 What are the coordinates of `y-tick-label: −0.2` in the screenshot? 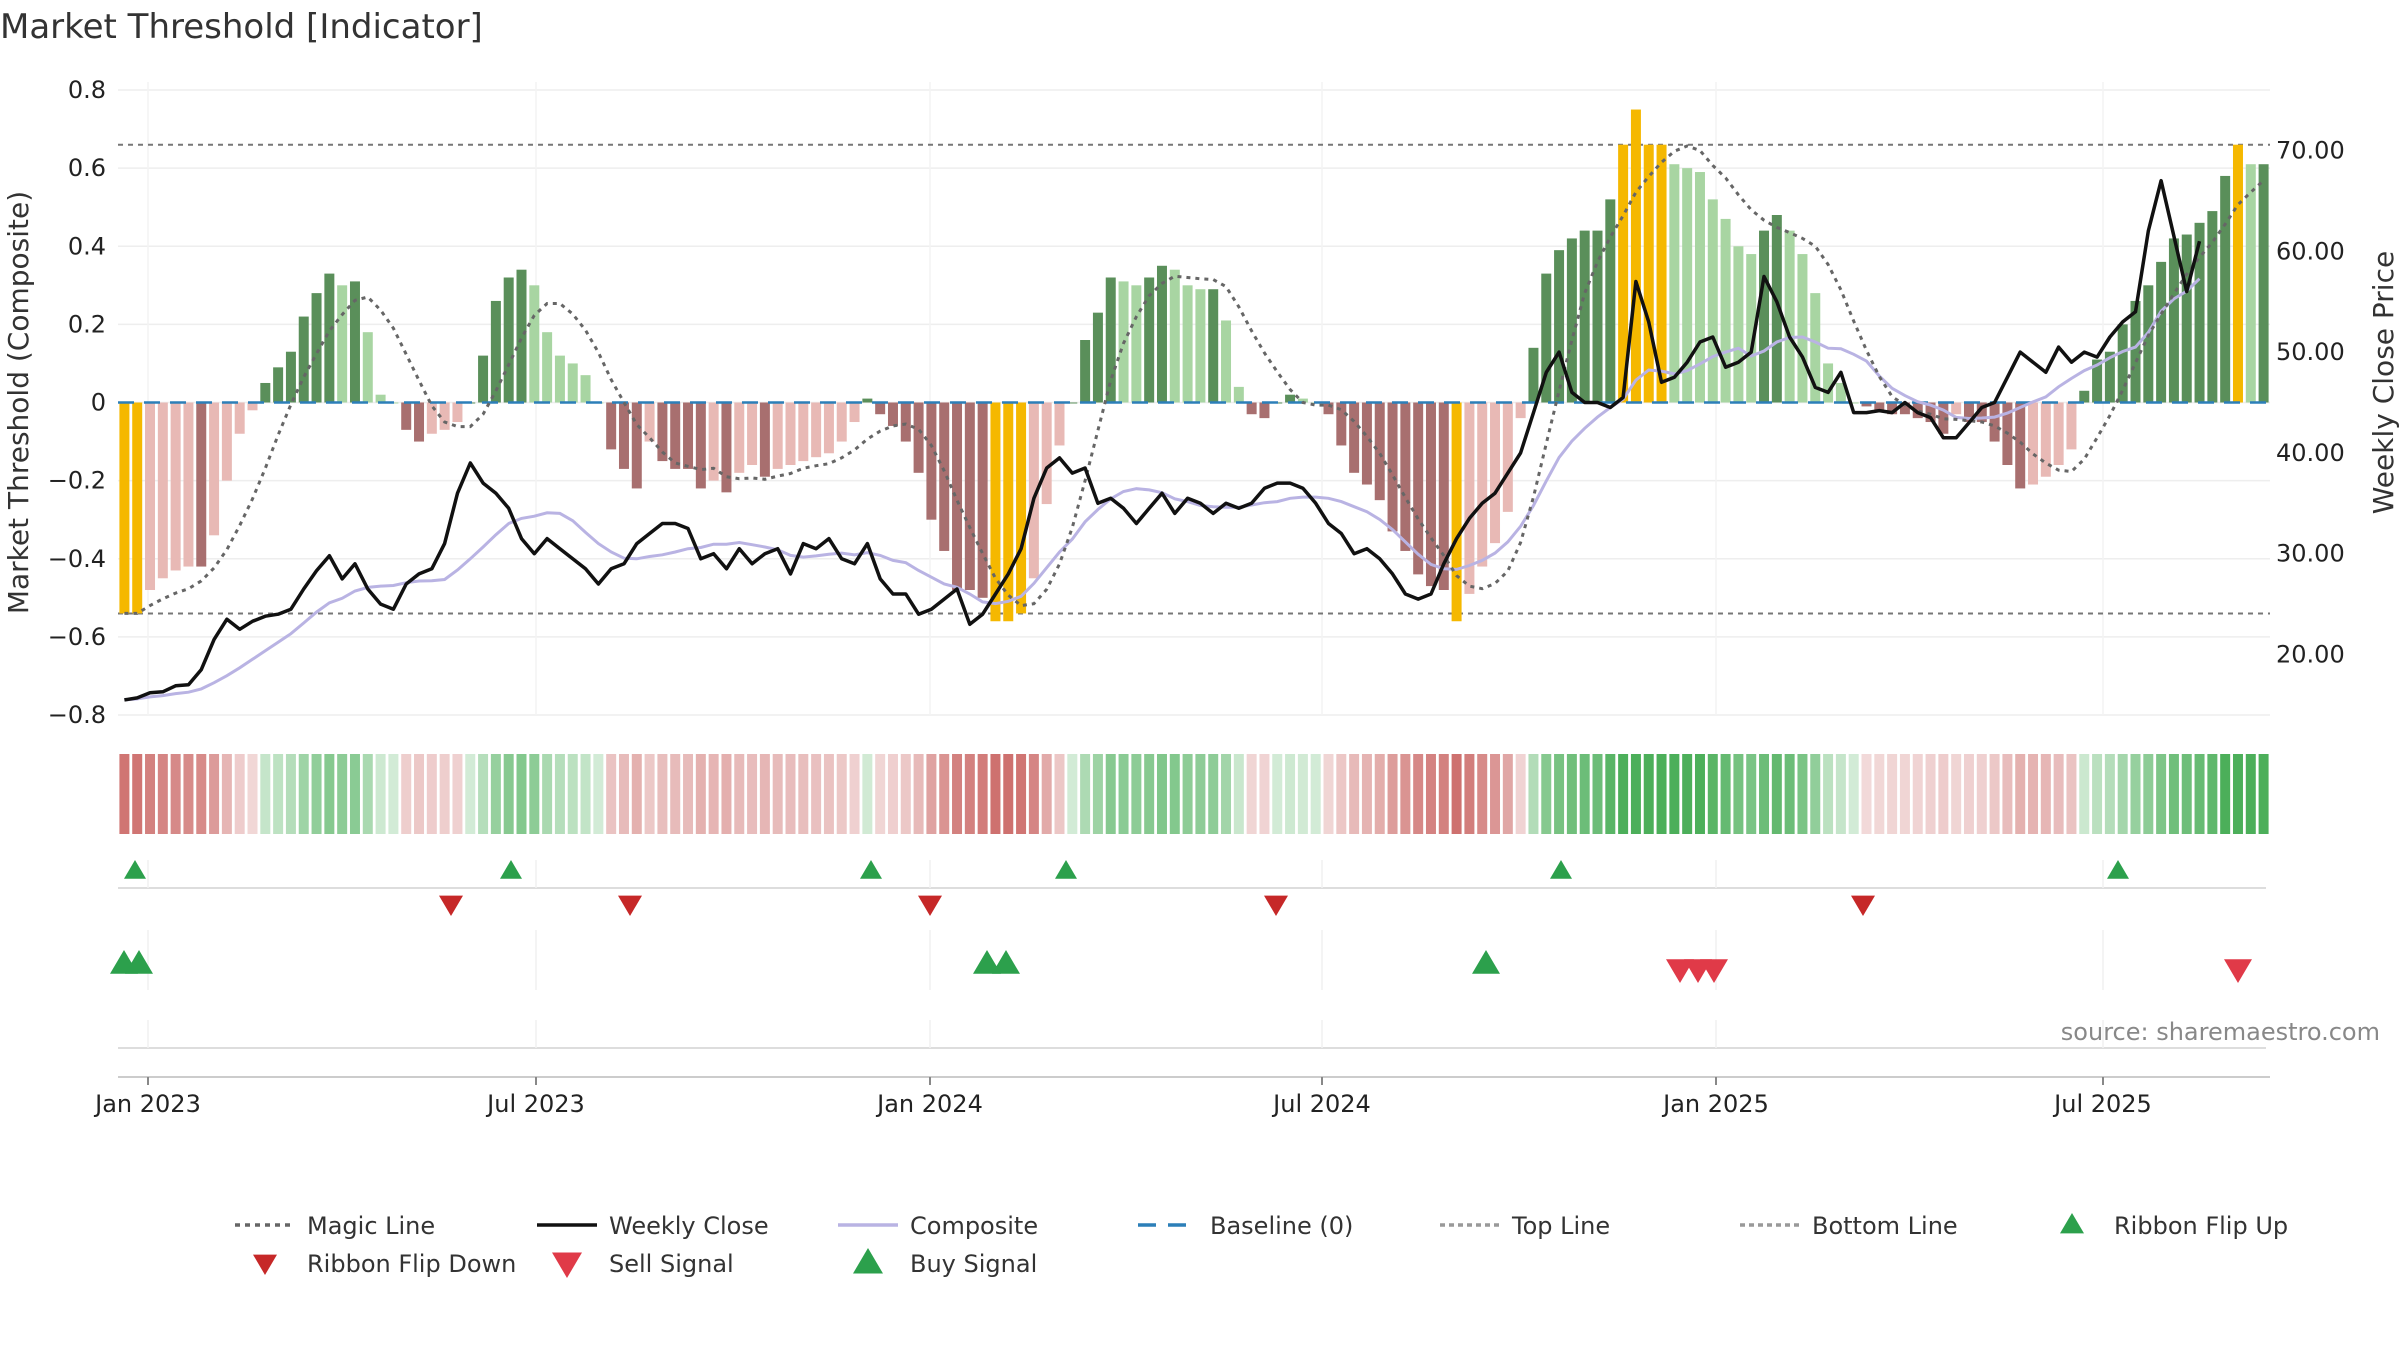 It's located at (77, 481).